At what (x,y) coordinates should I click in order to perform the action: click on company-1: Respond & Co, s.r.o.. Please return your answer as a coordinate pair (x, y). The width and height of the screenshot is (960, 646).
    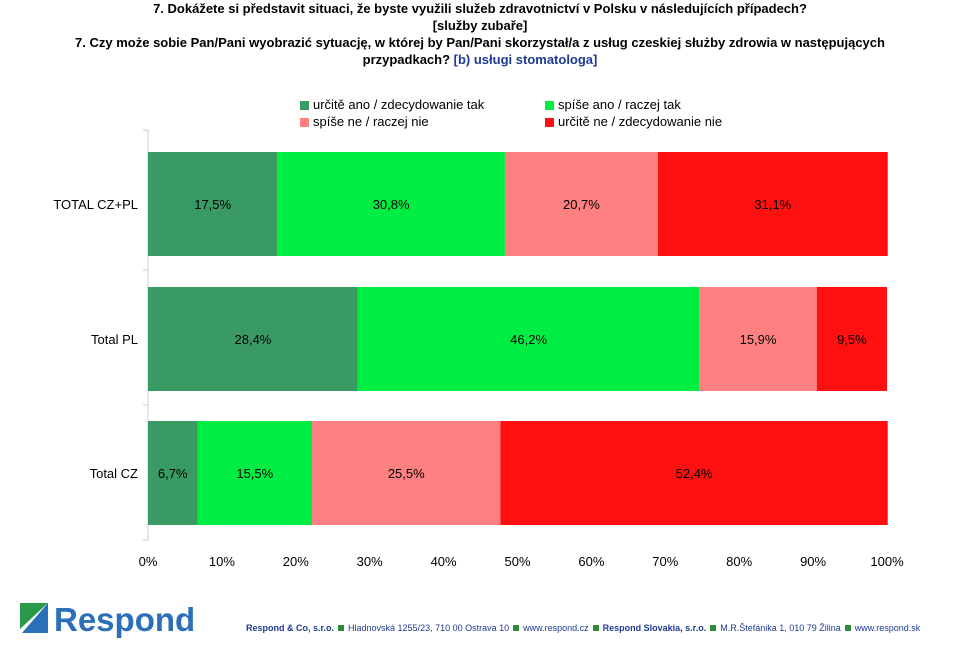
    Looking at the image, I should click on (290, 628).